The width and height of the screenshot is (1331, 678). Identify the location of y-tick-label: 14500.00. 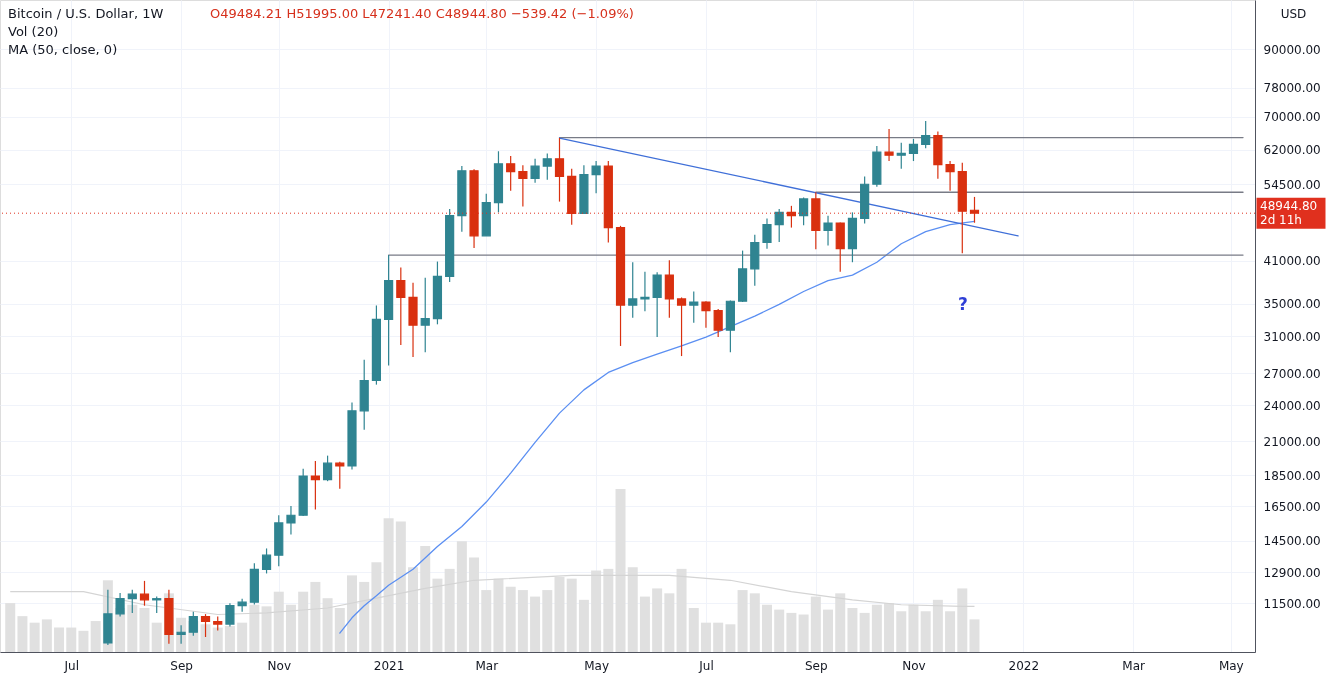
(1292, 541).